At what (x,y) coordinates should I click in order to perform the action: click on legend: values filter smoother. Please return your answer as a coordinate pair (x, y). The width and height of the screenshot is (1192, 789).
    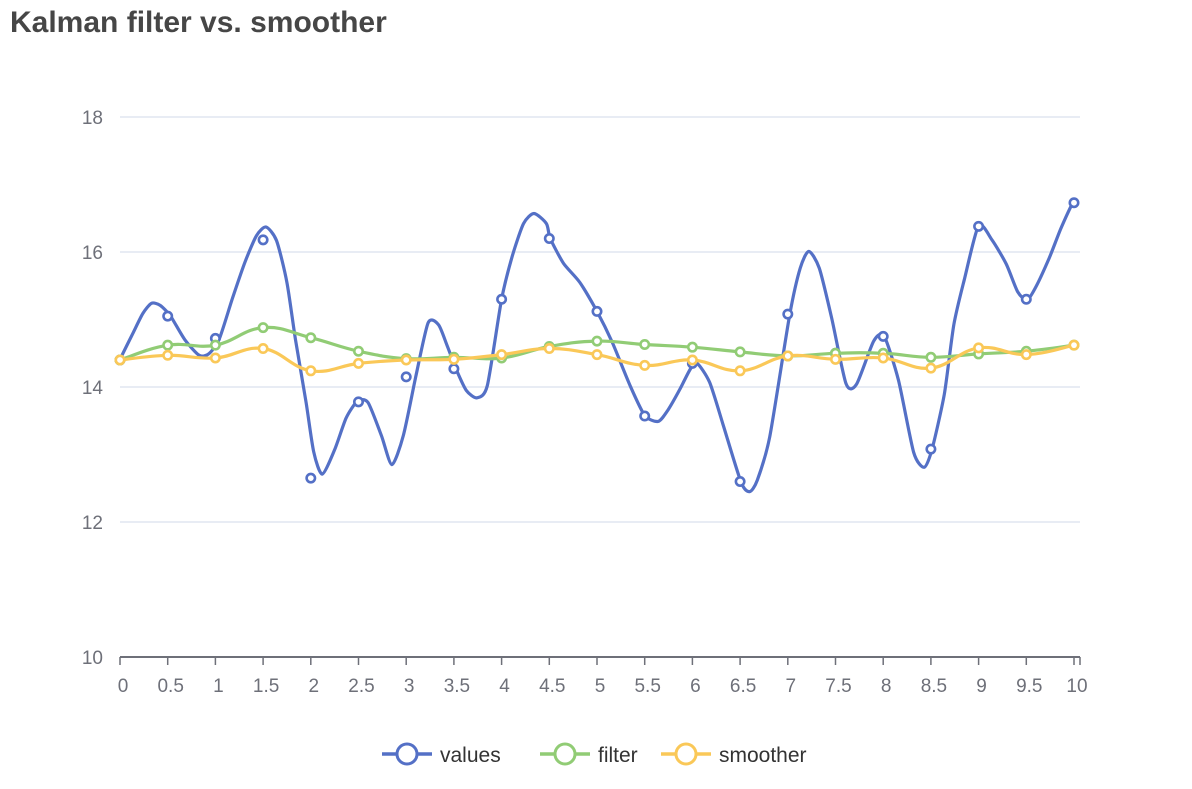
    Looking at the image, I should click on (594, 754).